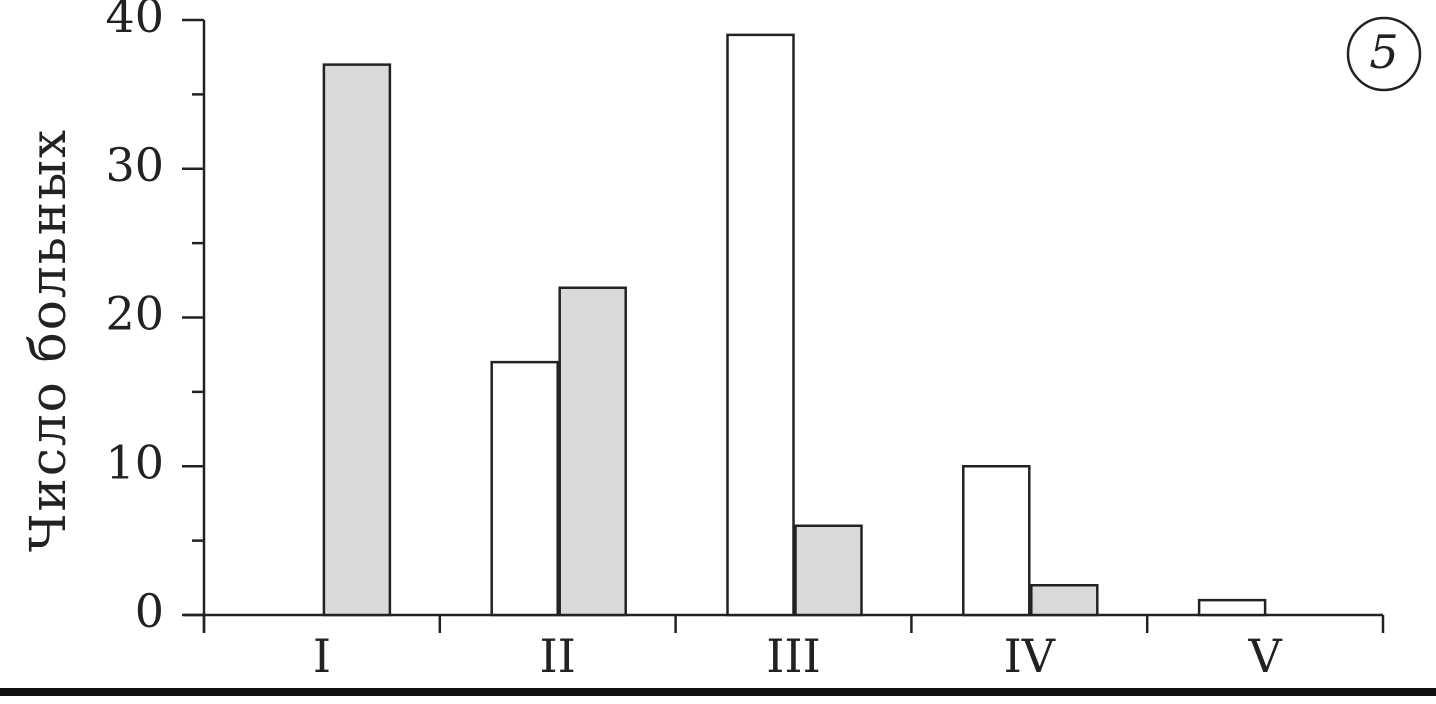 The image size is (1436, 704). Describe the element at coordinates (1030, 656) in the screenshot. I see `x-tick-label: IV` at that location.